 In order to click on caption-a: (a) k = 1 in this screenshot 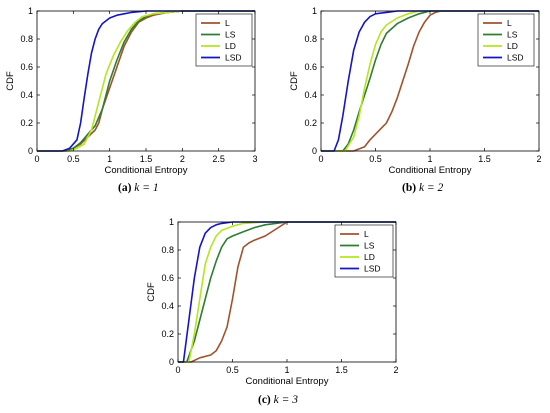, I will do `click(138, 188)`.